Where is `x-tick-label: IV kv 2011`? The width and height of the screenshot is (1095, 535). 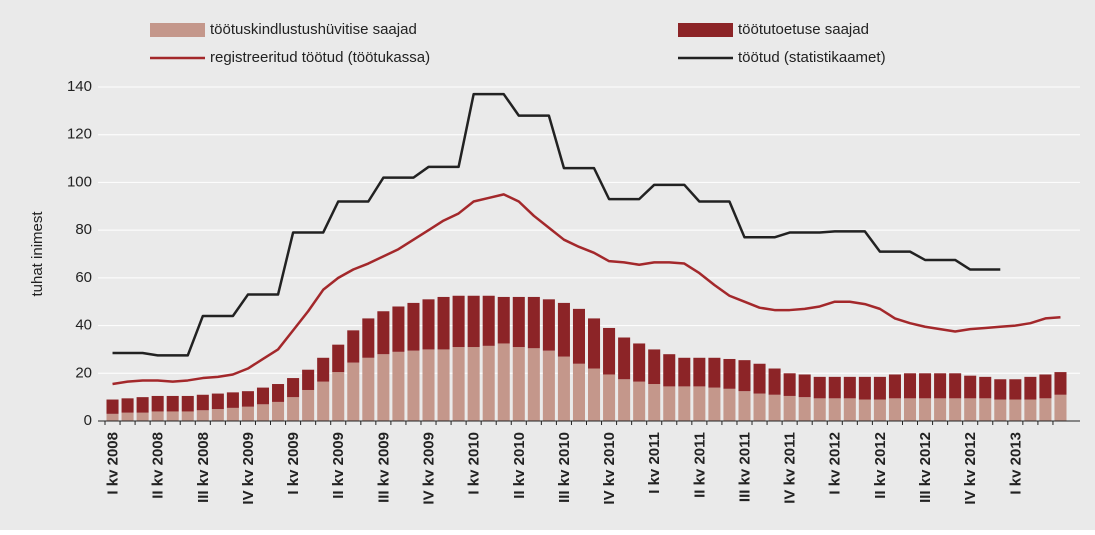
x-tick-label: IV kv 2011 is located at coordinates (790, 468).